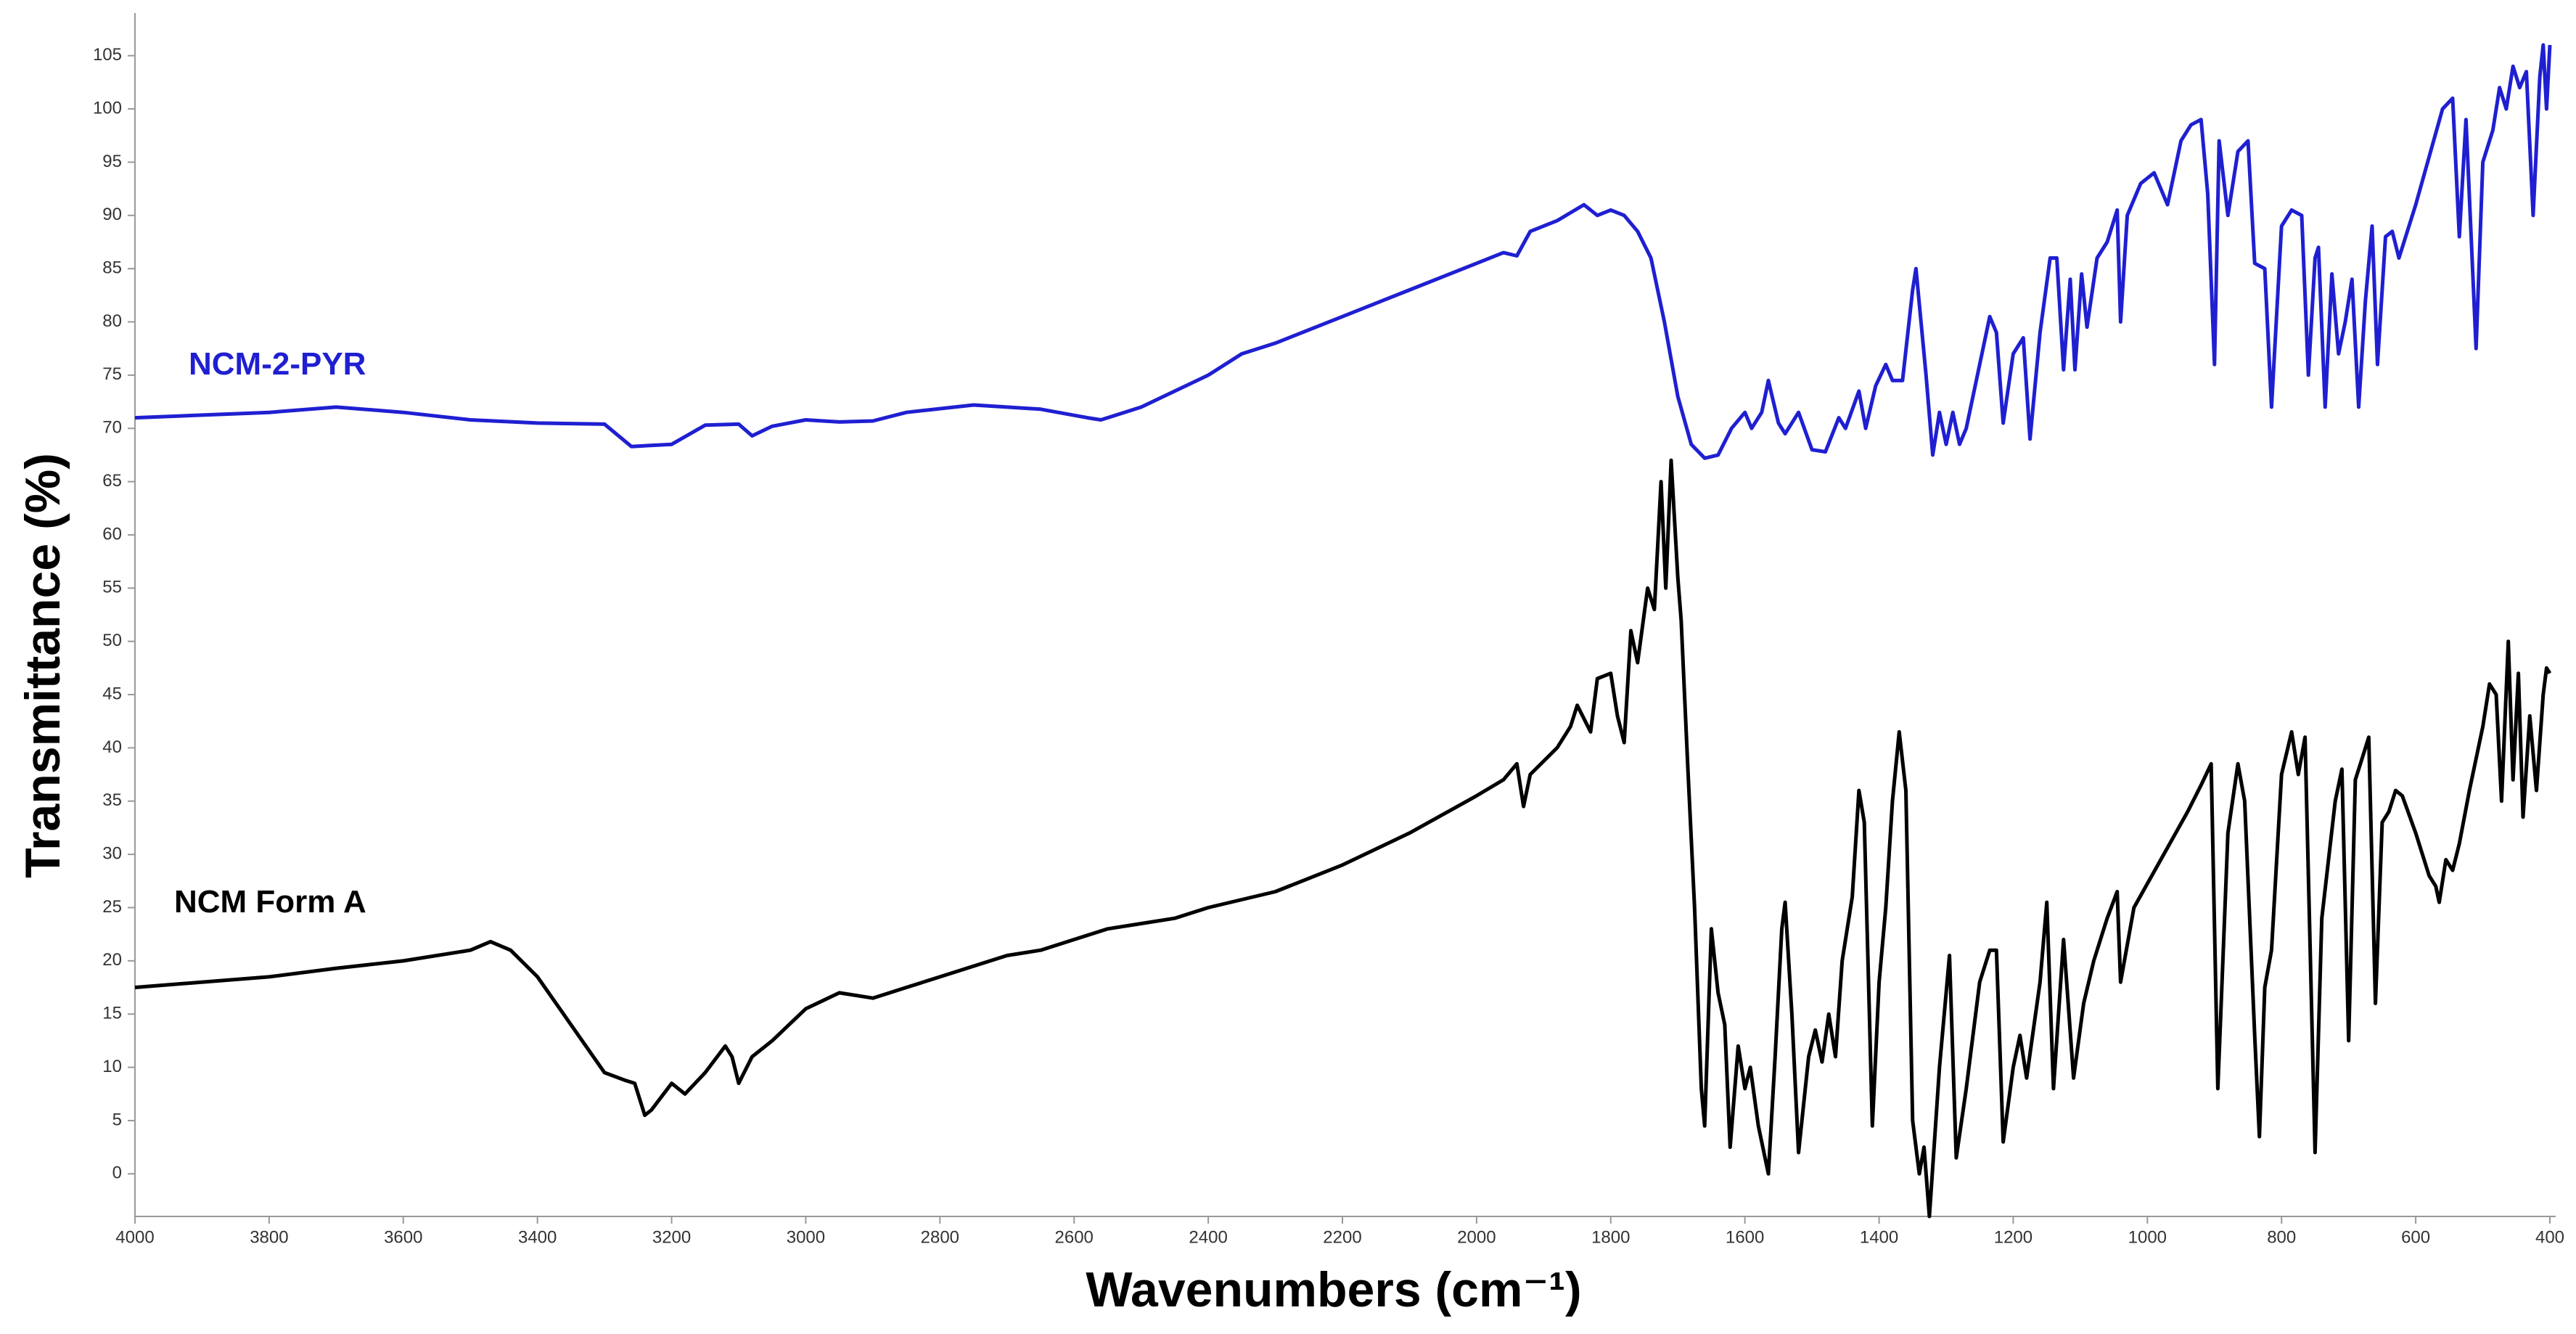 The image size is (2576, 1334). Describe the element at coordinates (112, 1066) in the screenshot. I see `y-tick-label: 10` at that location.